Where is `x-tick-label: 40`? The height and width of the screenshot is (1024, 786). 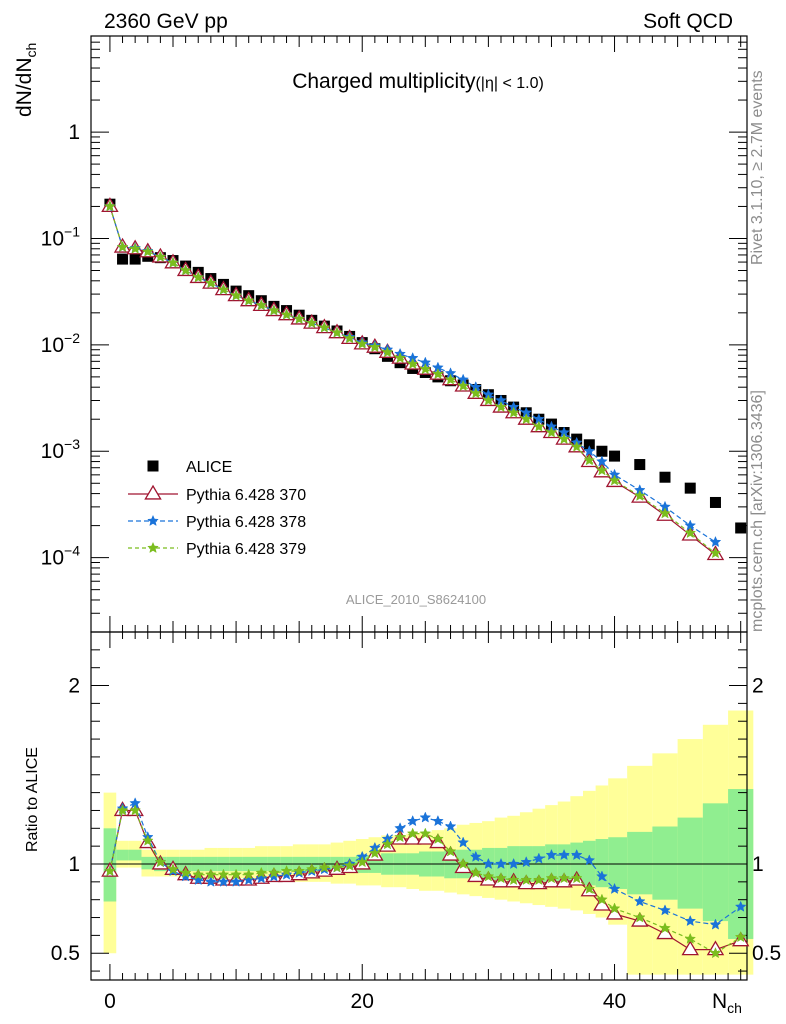
x-tick-label: 40 is located at coordinates (614, 1001).